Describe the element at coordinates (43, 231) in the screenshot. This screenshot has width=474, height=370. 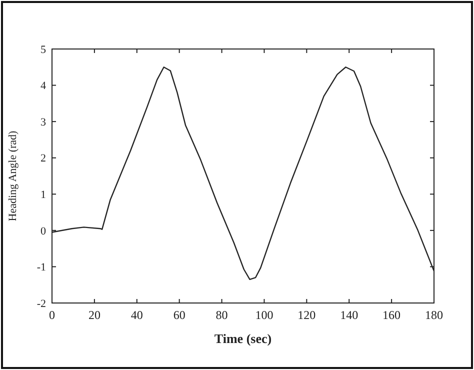
I see `y-tick-label: 0` at that location.